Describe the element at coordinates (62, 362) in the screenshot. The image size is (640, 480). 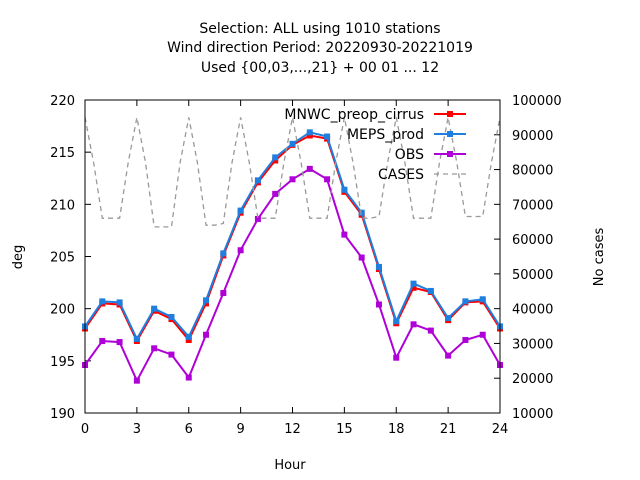
I see `y-tick-label: 195` at that location.